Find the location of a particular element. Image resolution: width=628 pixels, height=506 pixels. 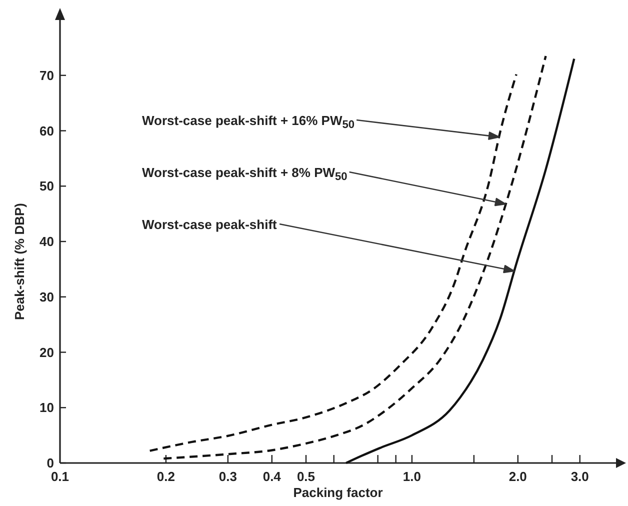

y-tick-label: 30 is located at coordinates (47, 296).